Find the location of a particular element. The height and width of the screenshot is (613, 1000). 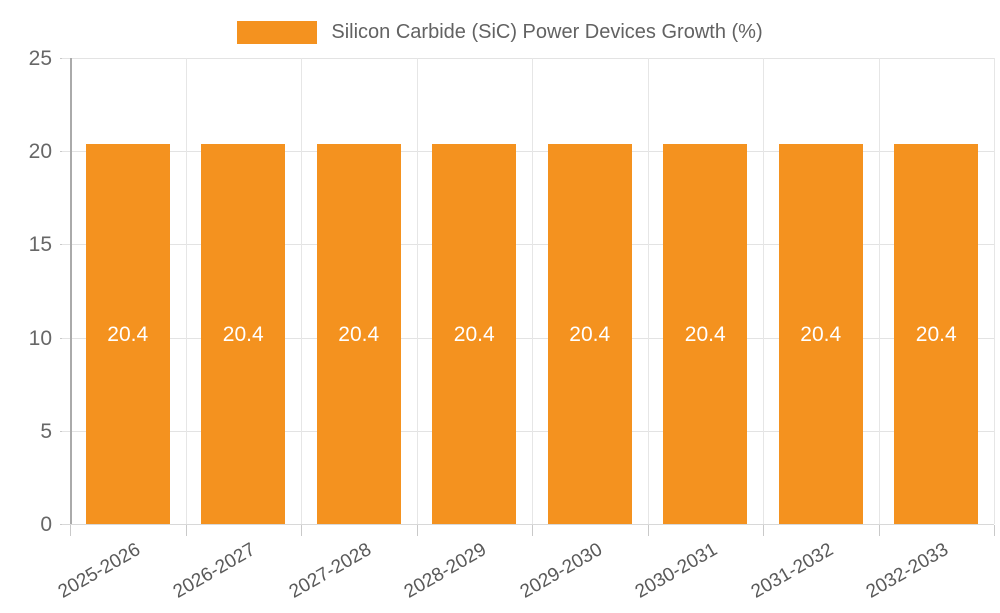

x-tick-label: 2030-2031 is located at coordinates (677, 571).